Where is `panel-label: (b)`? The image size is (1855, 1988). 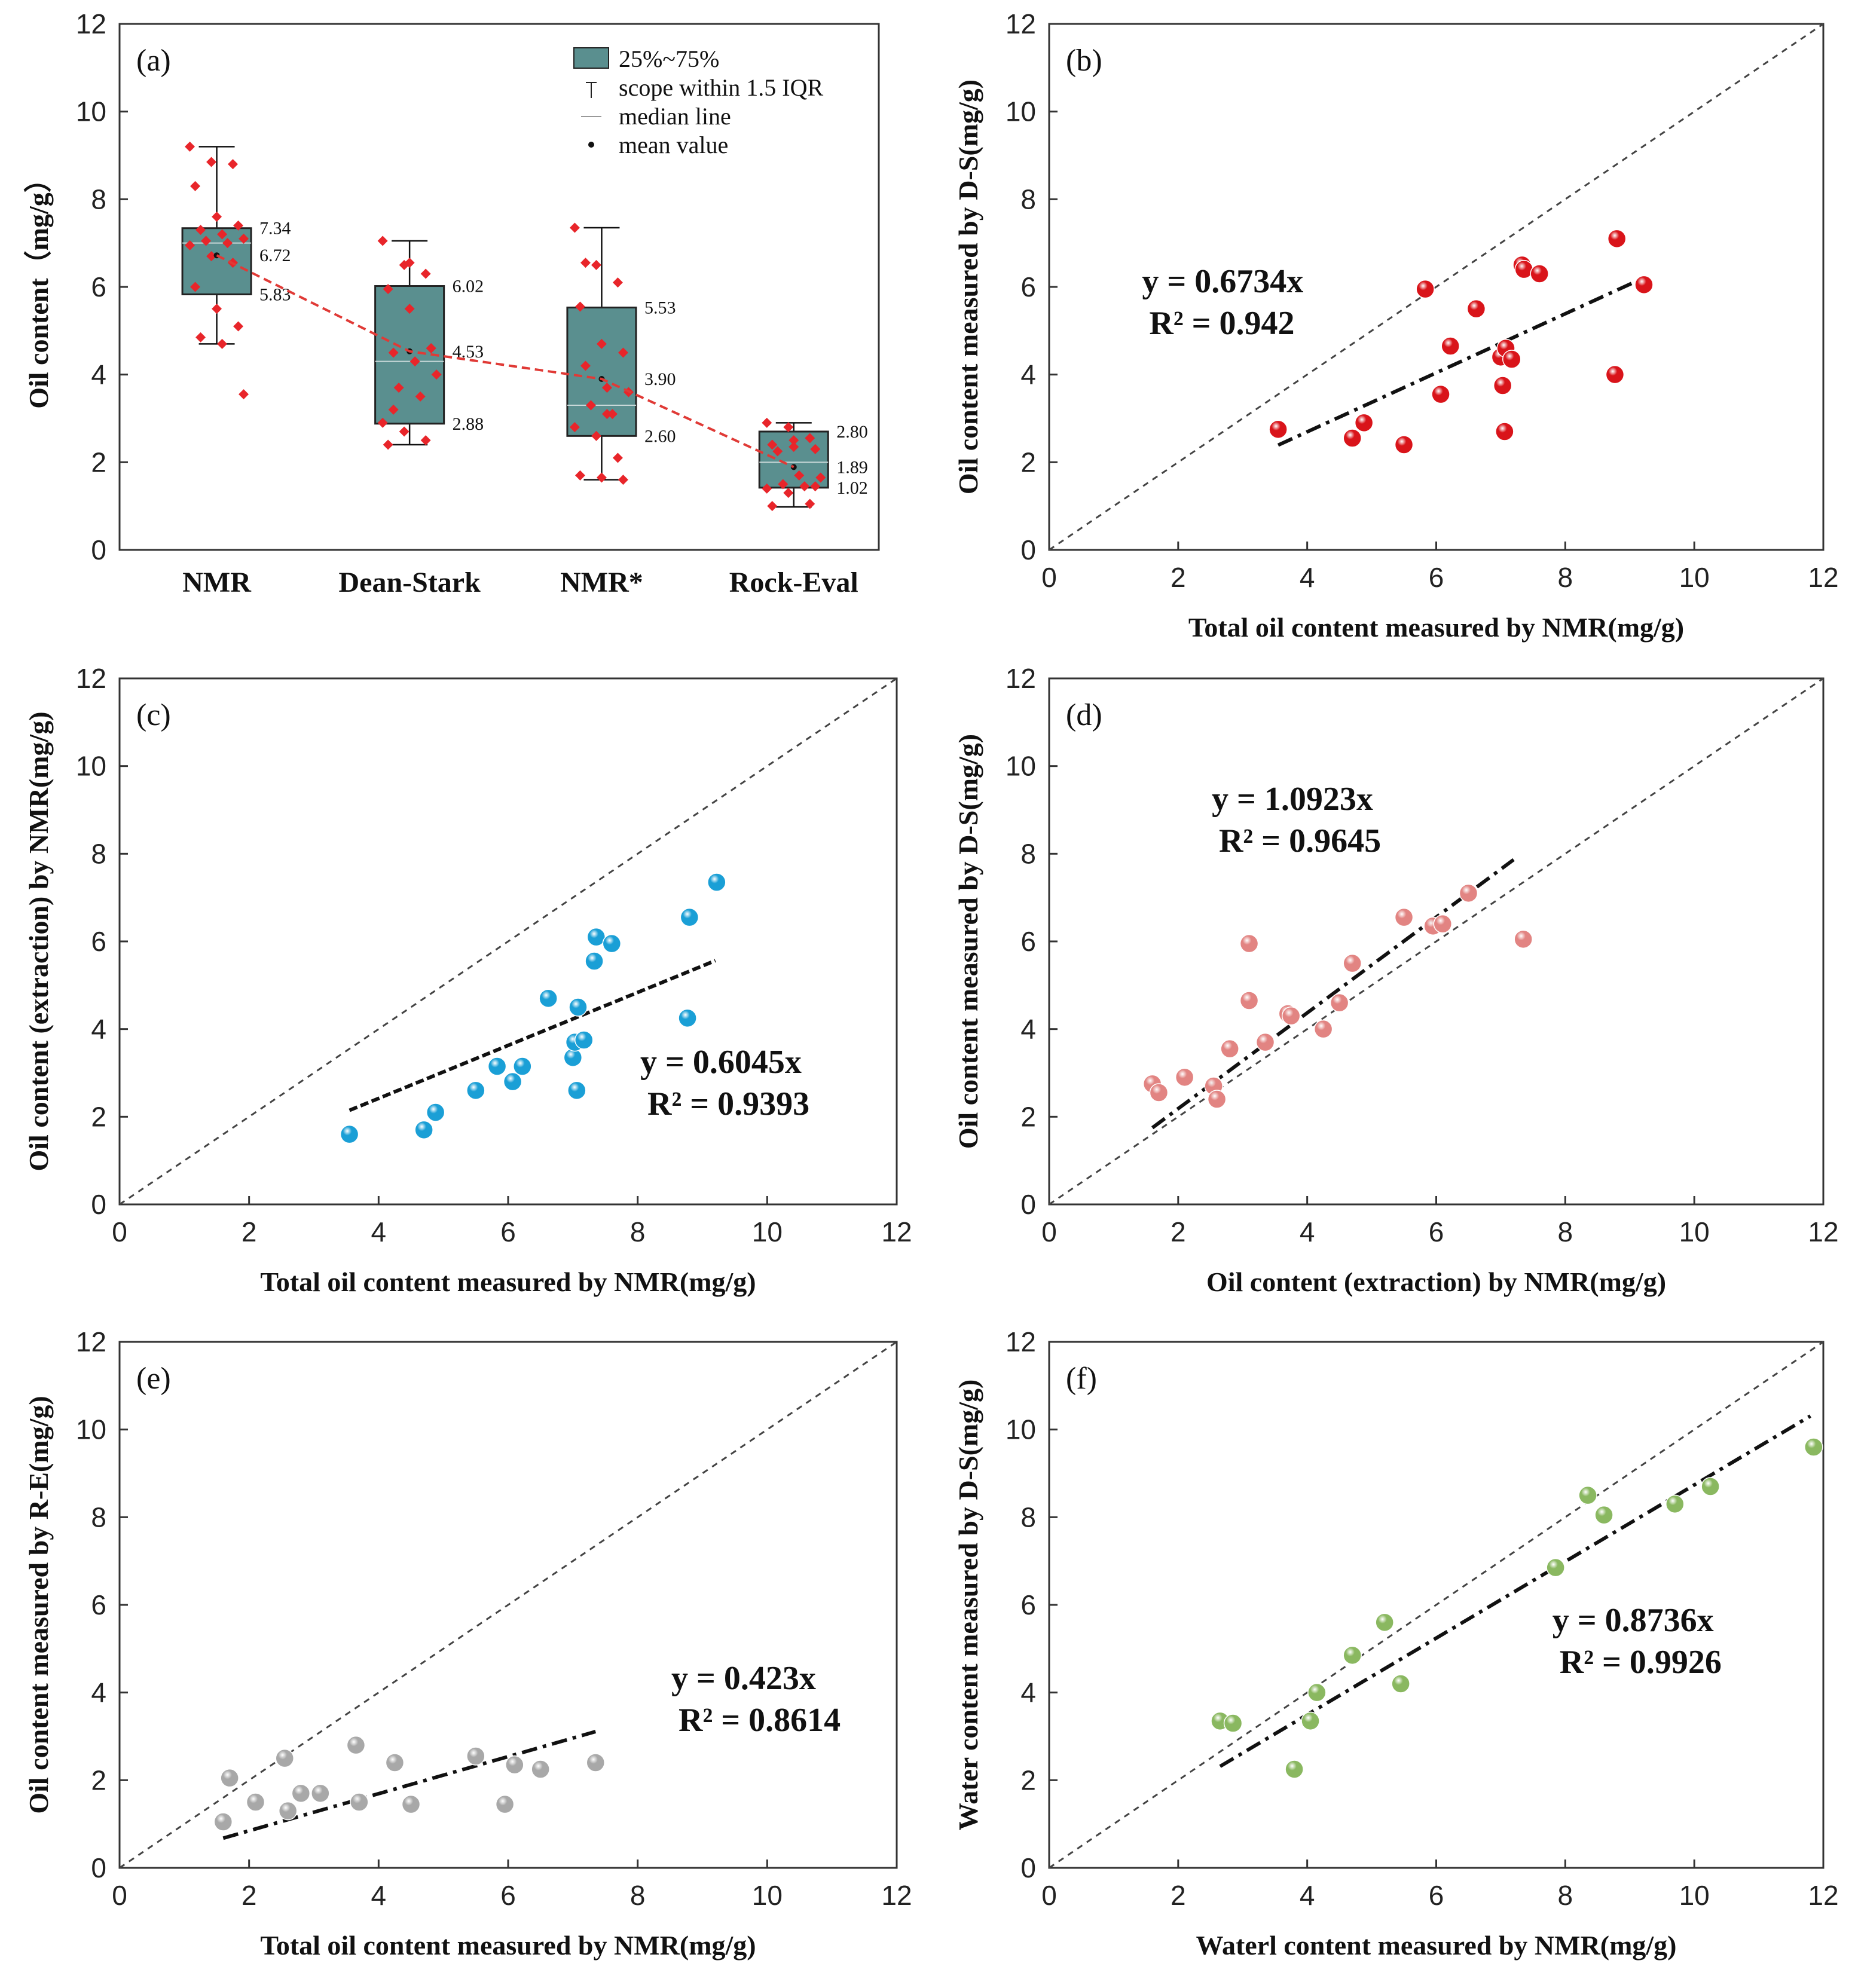 panel-label: (b) is located at coordinates (1084, 61).